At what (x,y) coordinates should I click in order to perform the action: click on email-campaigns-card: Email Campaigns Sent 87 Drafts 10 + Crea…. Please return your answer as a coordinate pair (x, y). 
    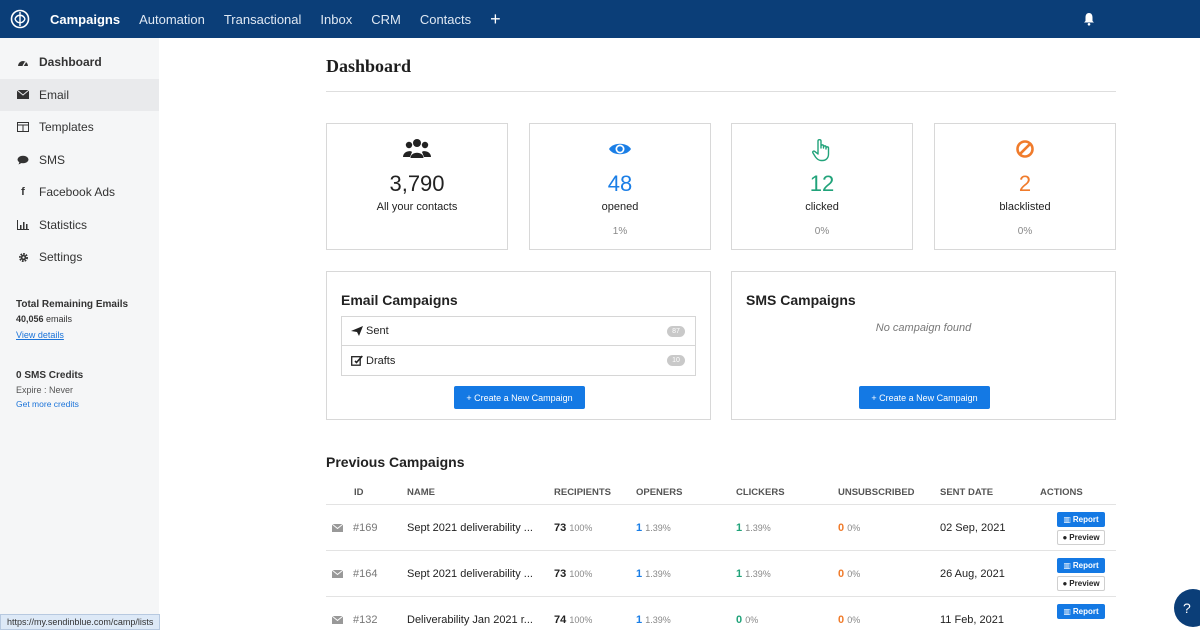
    Looking at the image, I should click on (518, 345).